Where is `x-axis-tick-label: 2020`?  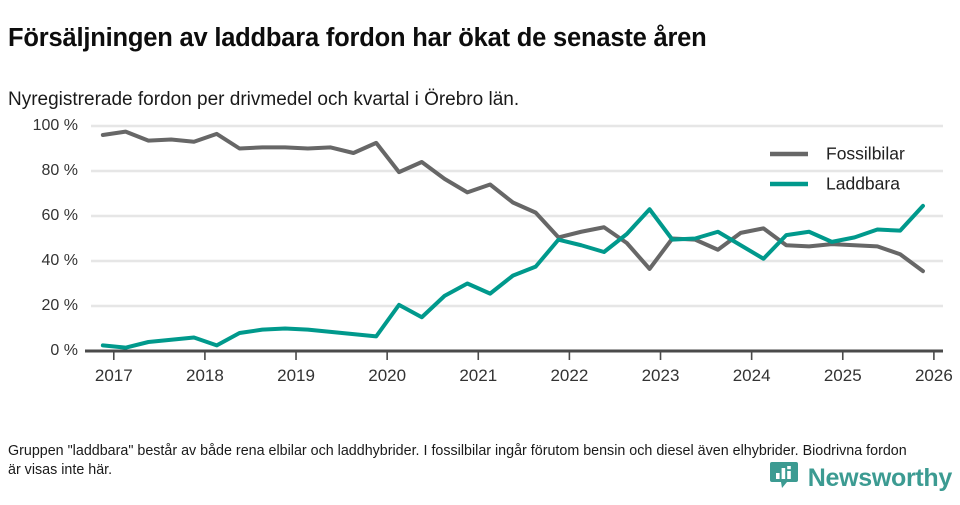
x-axis-tick-label: 2020 is located at coordinates (387, 375).